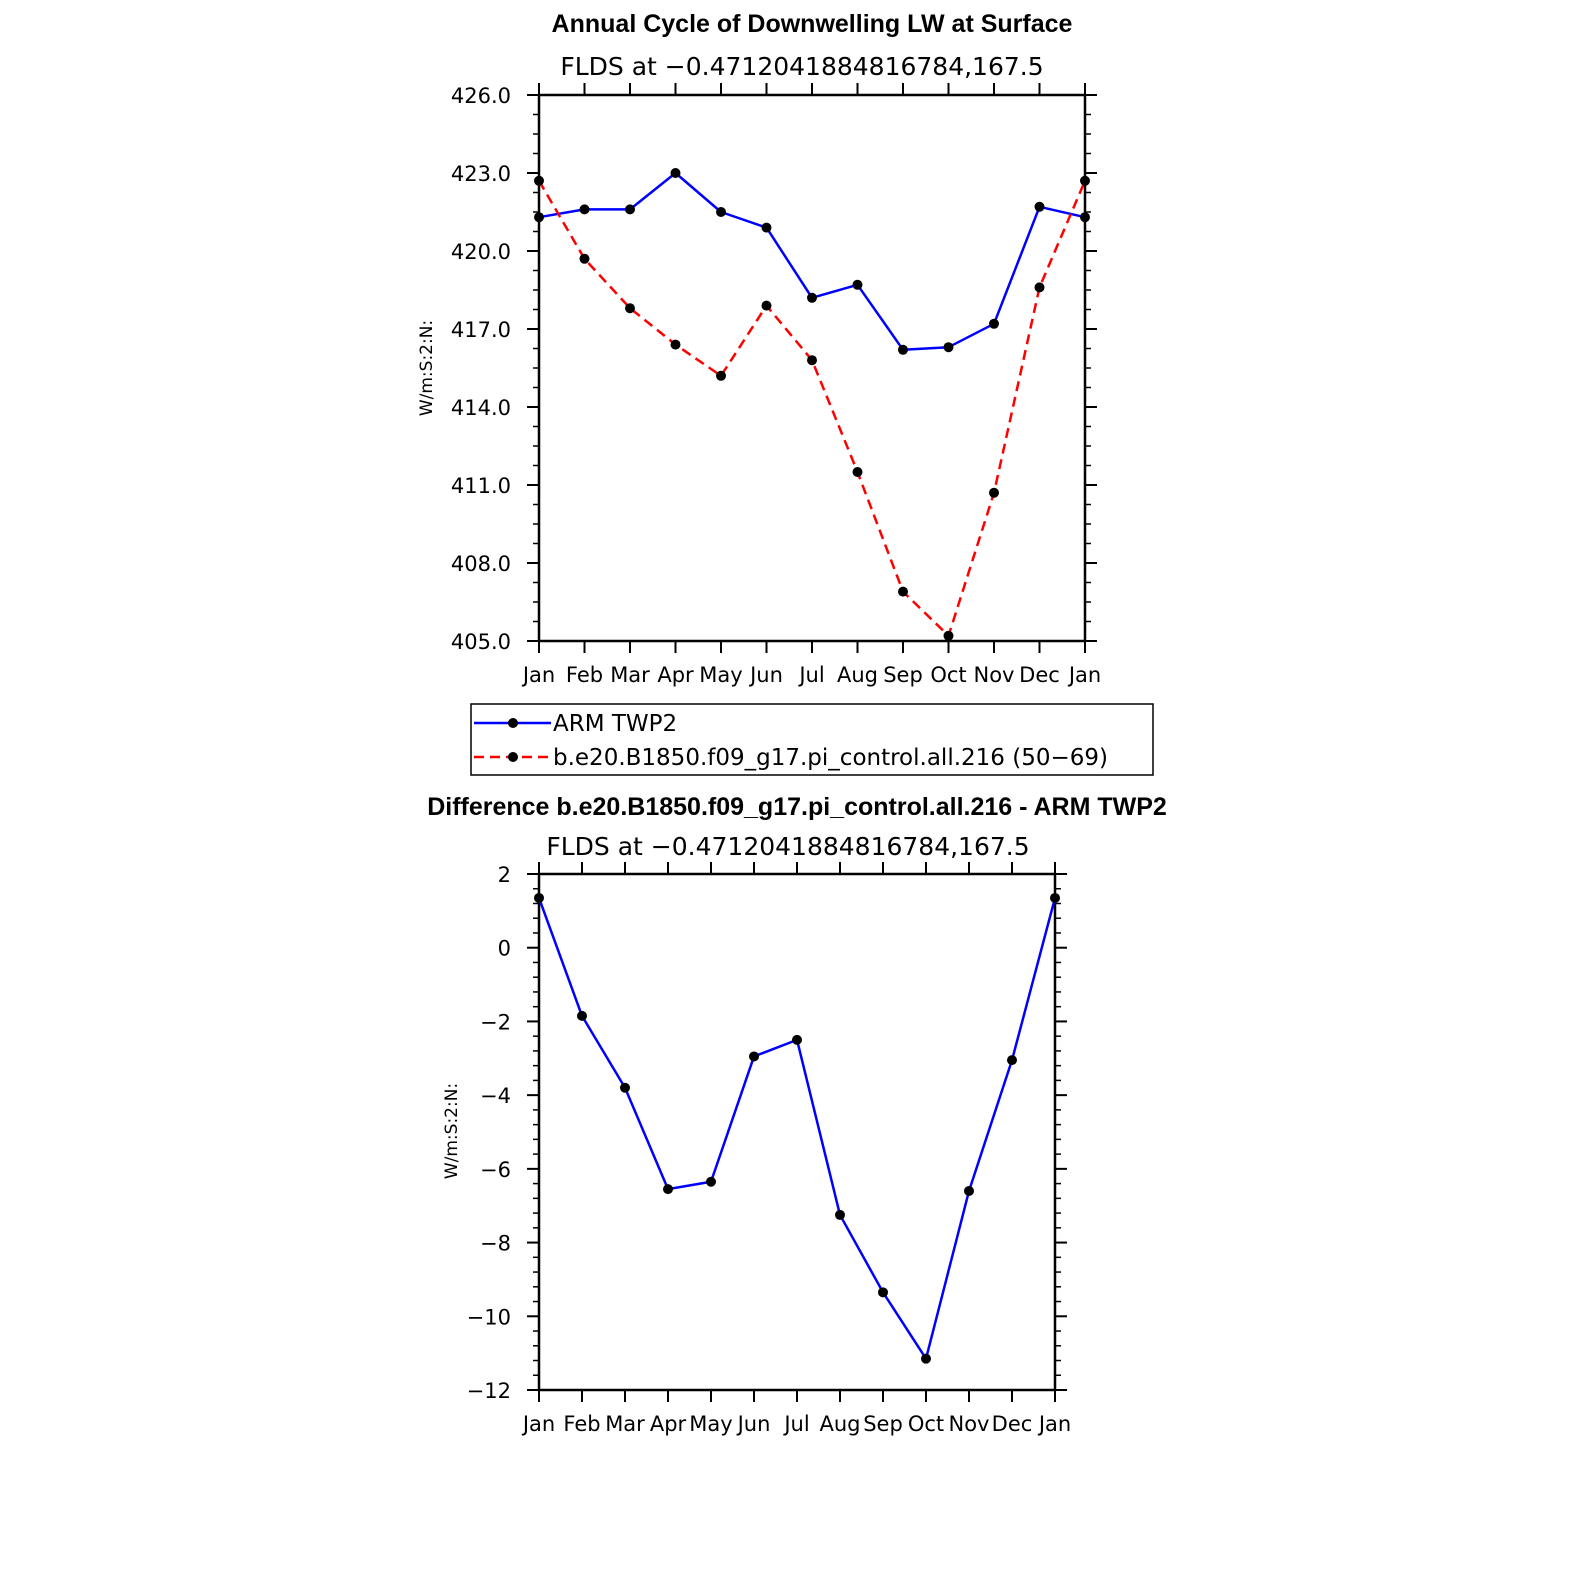  What do you see at coordinates (504, 949) in the screenshot?
I see `y-tick-label: 0` at bounding box center [504, 949].